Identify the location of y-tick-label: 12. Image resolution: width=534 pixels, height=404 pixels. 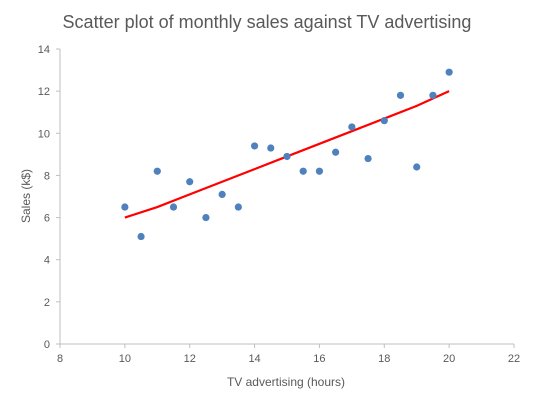
(44, 92).